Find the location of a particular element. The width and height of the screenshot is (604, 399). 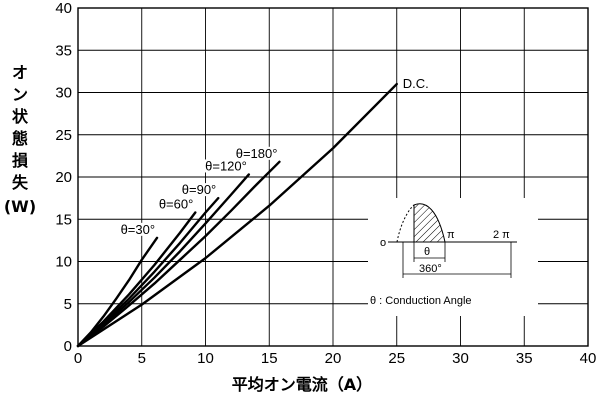

x-axis-title: 平均オン電流（A） is located at coordinates (302, 384).